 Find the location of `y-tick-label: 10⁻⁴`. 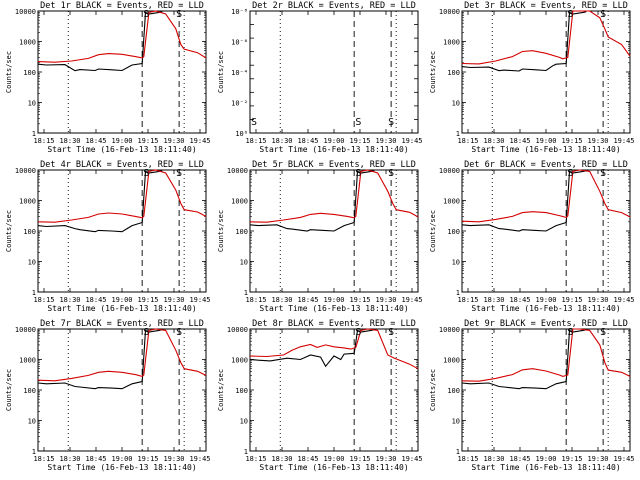

y-tick-label: 10⁻⁴ is located at coordinates (239, 73).